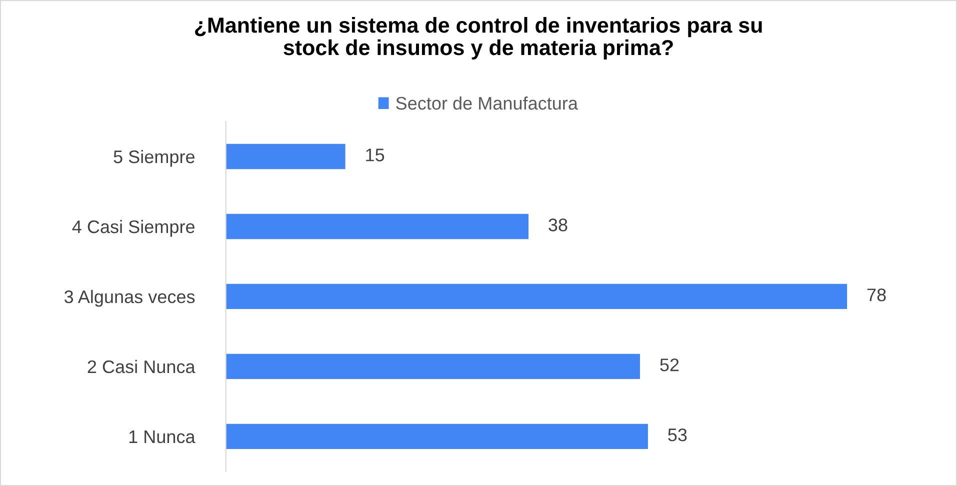 Image resolution: width=957 pixels, height=486 pixels. What do you see at coordinates (478, 38) in the screenshot?
I see `chart-title: ¿Mantiene un sistema de control de inventarios para su stock de insumos y de materia prima?` at bounding box center [478, 38].